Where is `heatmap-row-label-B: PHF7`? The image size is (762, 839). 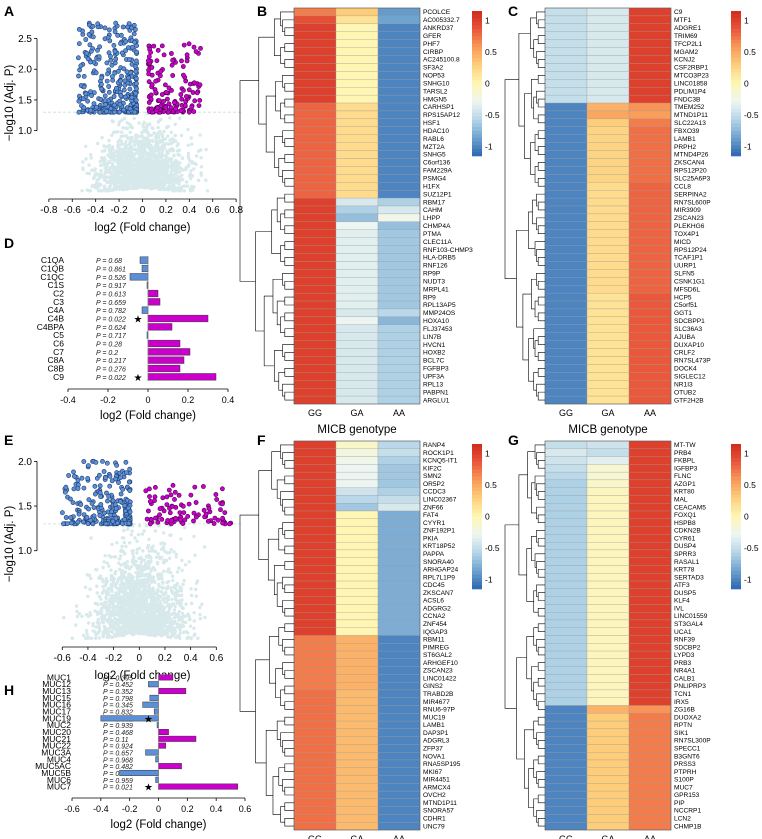
heatmap-row-label-B: PHF7 is located at coordinates (431, 44).